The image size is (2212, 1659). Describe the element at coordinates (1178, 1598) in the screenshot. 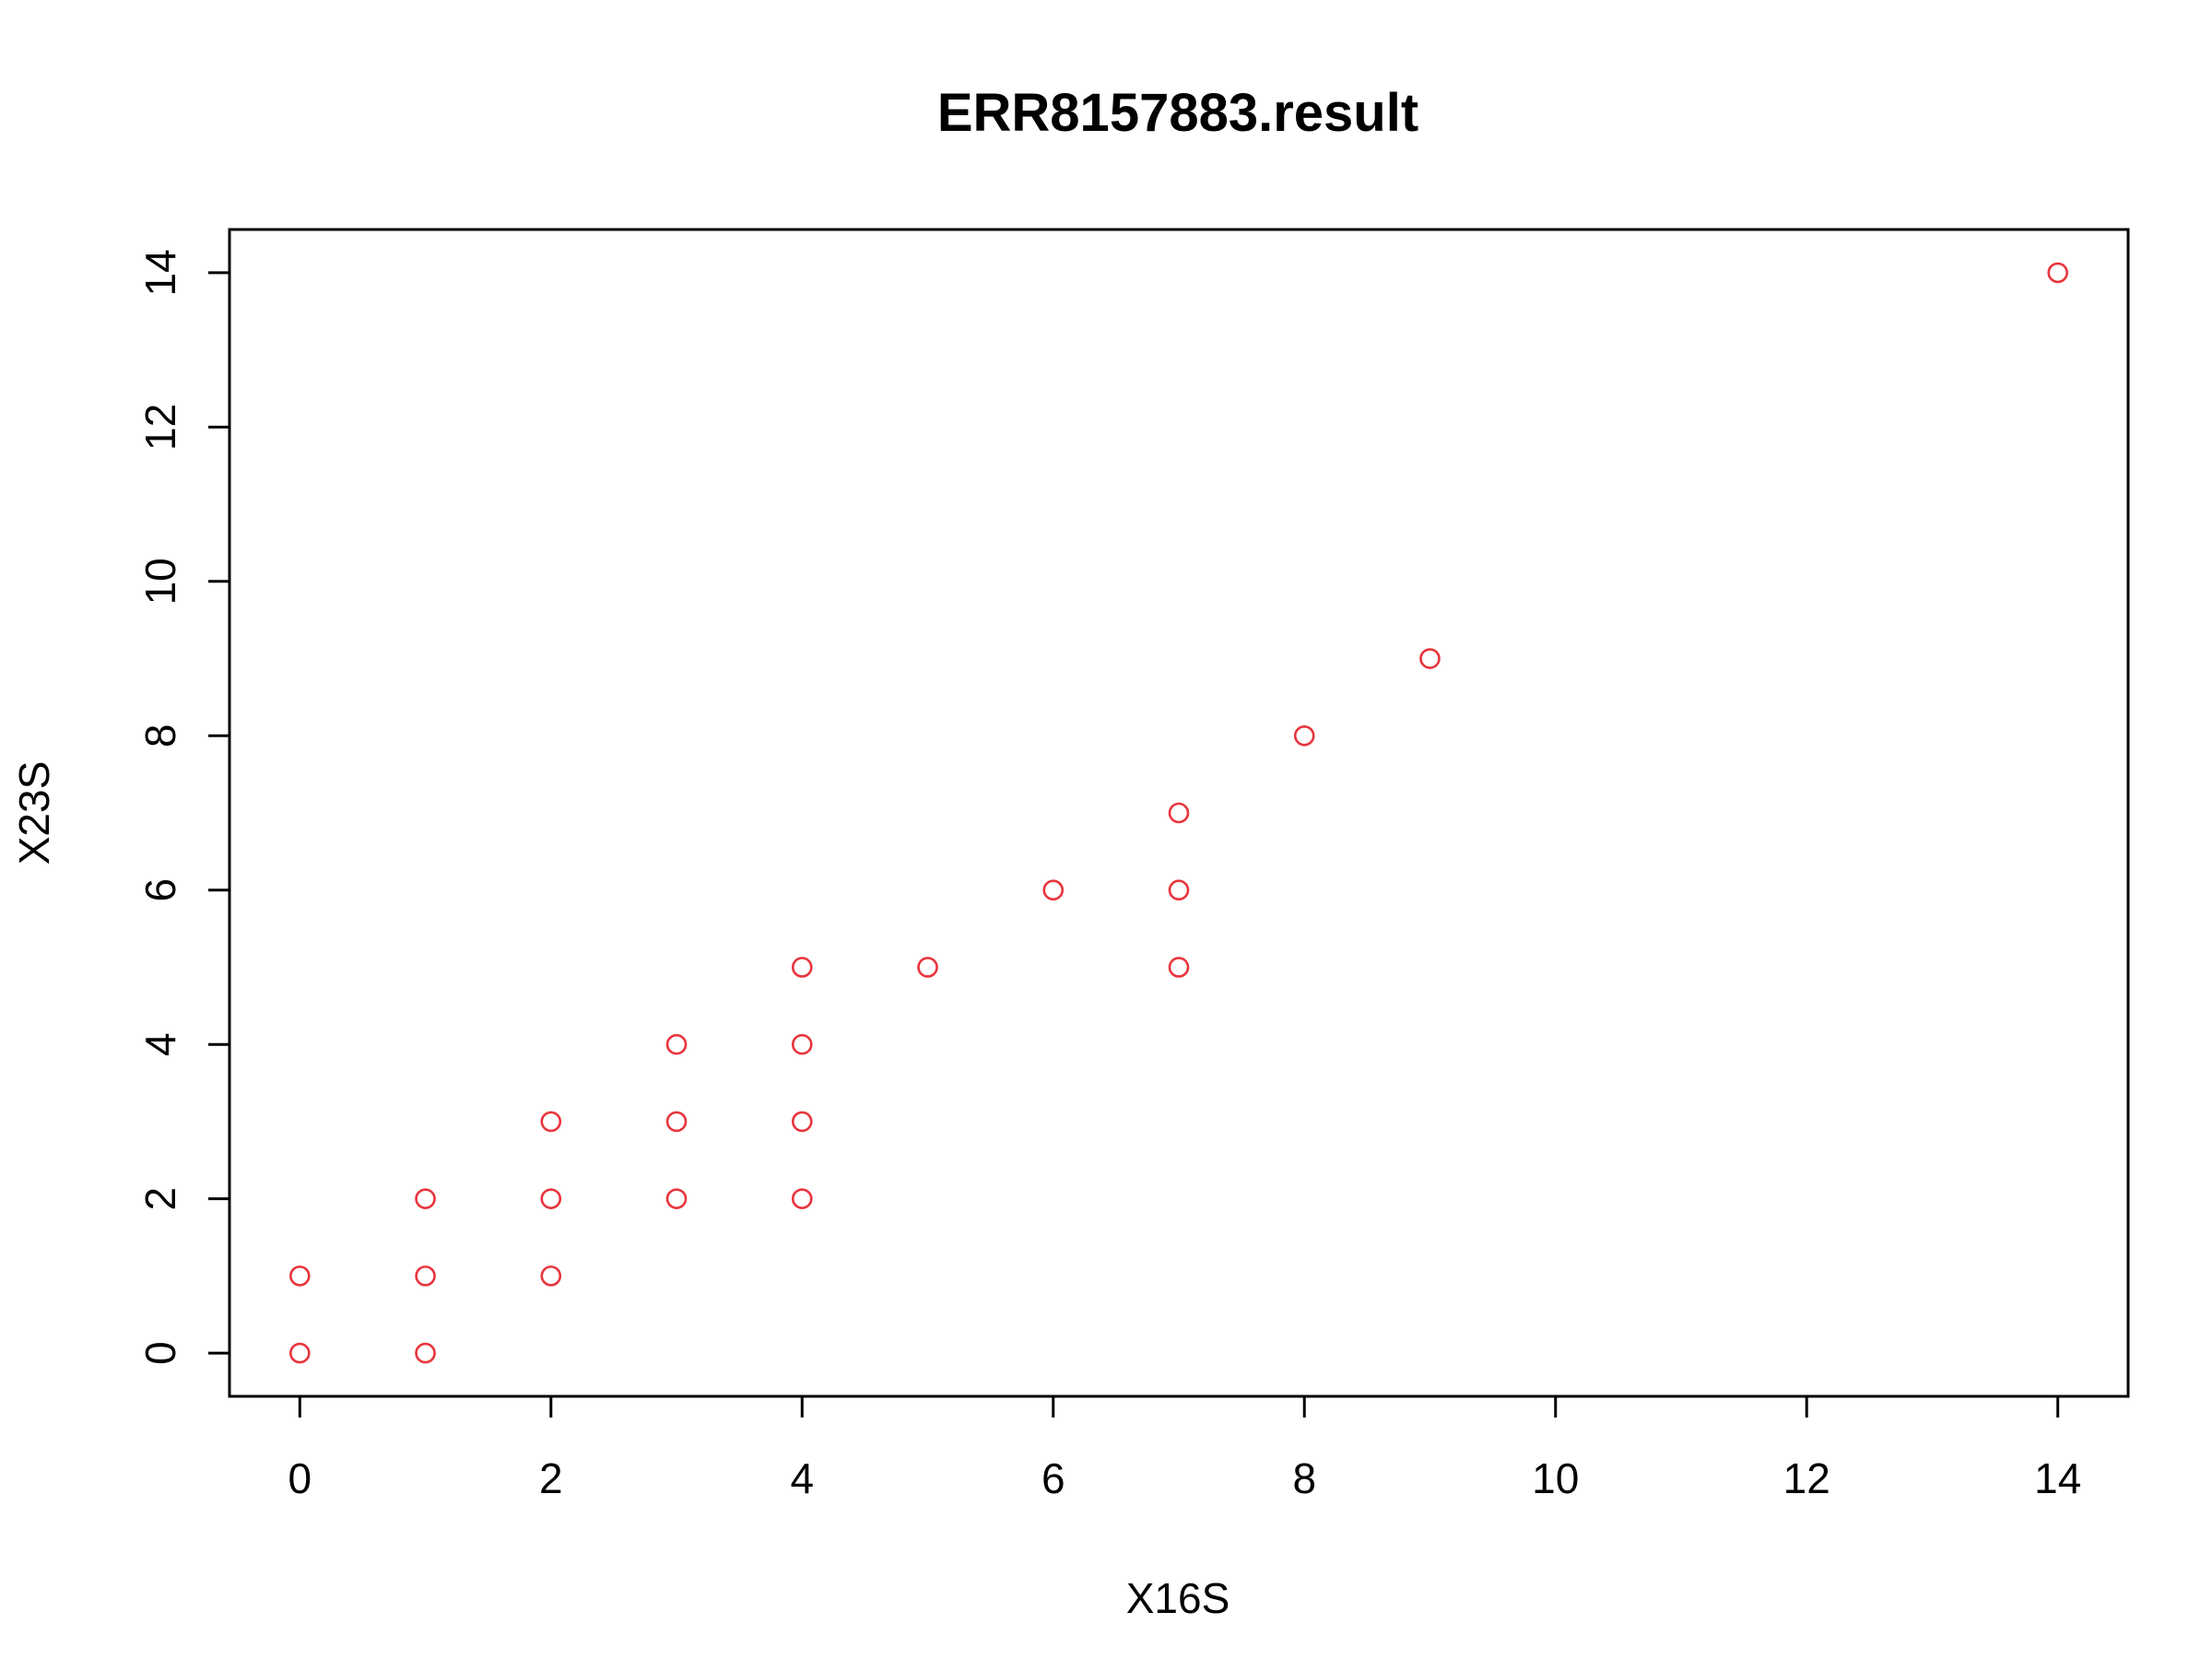

I see `x-axis-label: X16S` at that location.